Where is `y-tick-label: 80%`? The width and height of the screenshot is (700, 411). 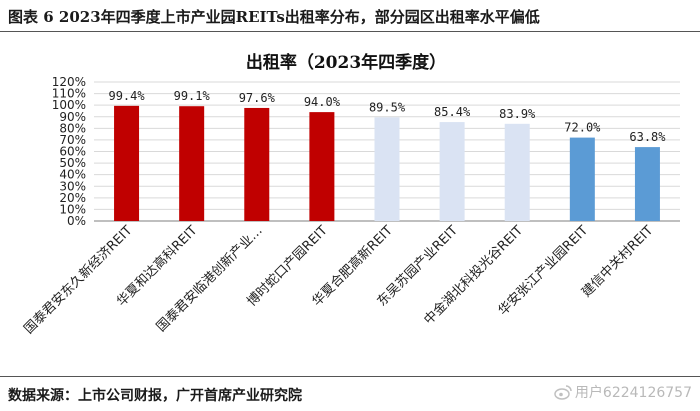
y-tick-label: 80% is located at coordinates (72, 128).